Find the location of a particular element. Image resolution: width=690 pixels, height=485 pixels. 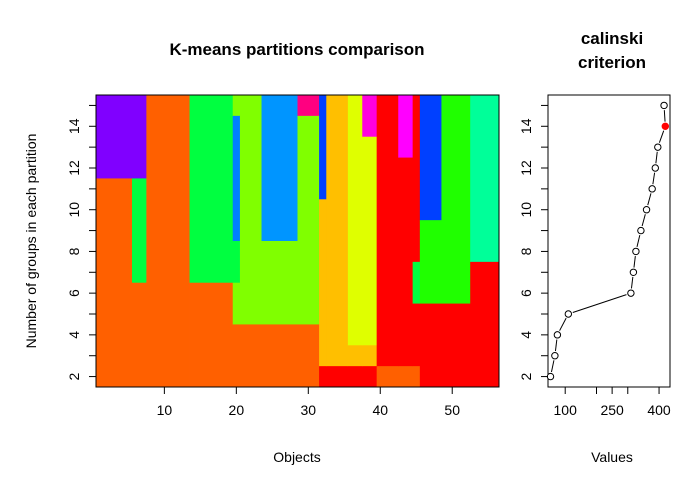

calinski-y-tick-label: 8 is located at coordinates (526, 251).